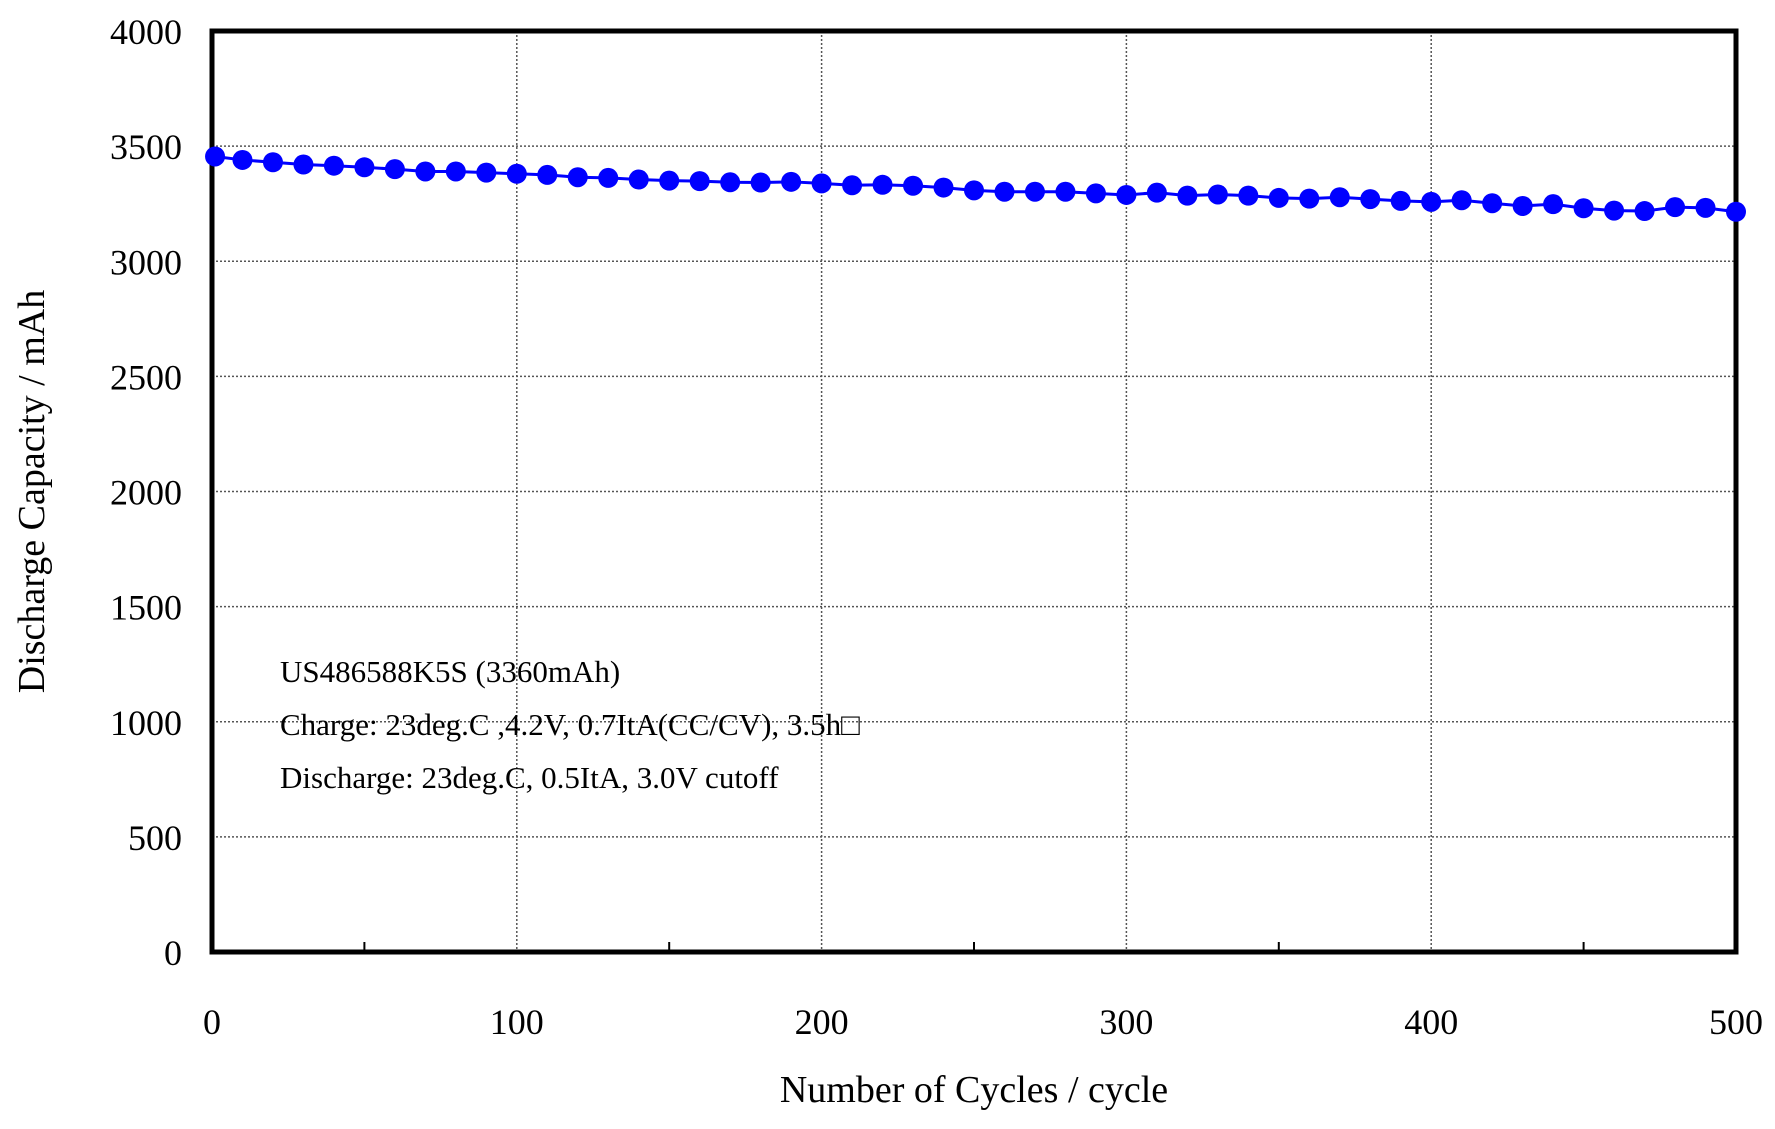  What do you see at coordinates (146, 147) in the screenshot?
I see `y-tick-label: 3500` at bounding box center [146, 147].